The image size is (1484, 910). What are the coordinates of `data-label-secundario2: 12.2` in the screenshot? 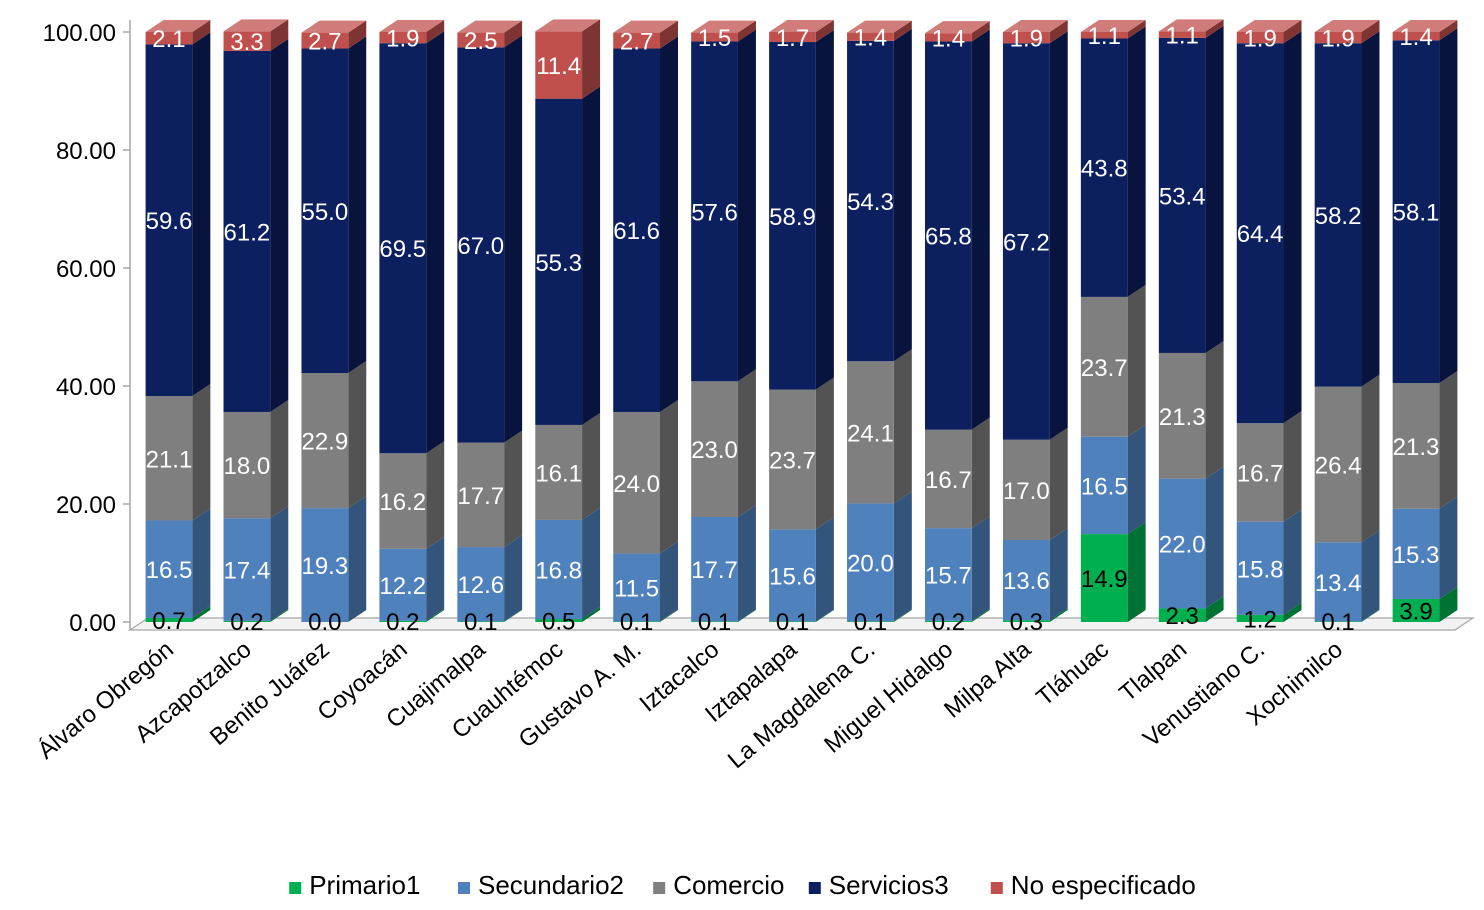 It's located at (402, 586).